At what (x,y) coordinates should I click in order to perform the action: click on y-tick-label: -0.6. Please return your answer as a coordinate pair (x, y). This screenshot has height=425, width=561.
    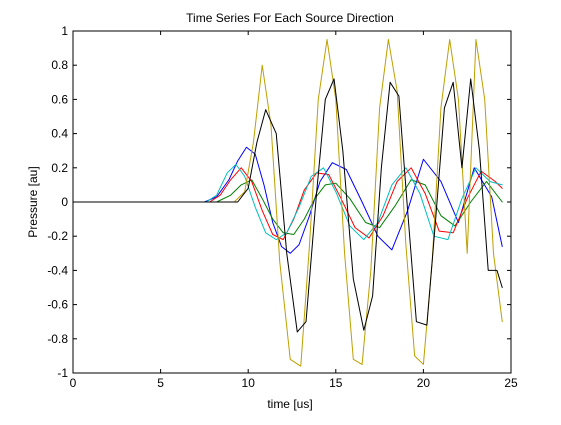
    Looking at the image, I should click on (57, 305).